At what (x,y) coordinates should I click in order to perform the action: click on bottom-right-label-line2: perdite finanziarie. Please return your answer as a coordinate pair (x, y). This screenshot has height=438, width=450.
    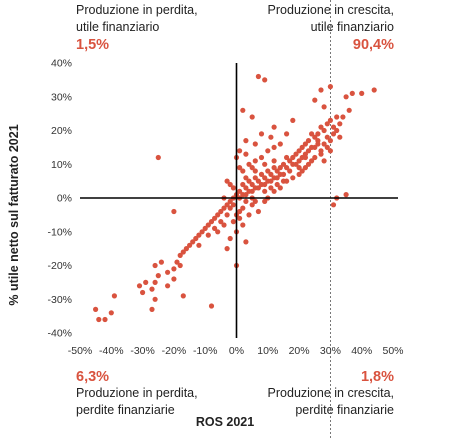
    Looking at the image, I should click on (344, 410).